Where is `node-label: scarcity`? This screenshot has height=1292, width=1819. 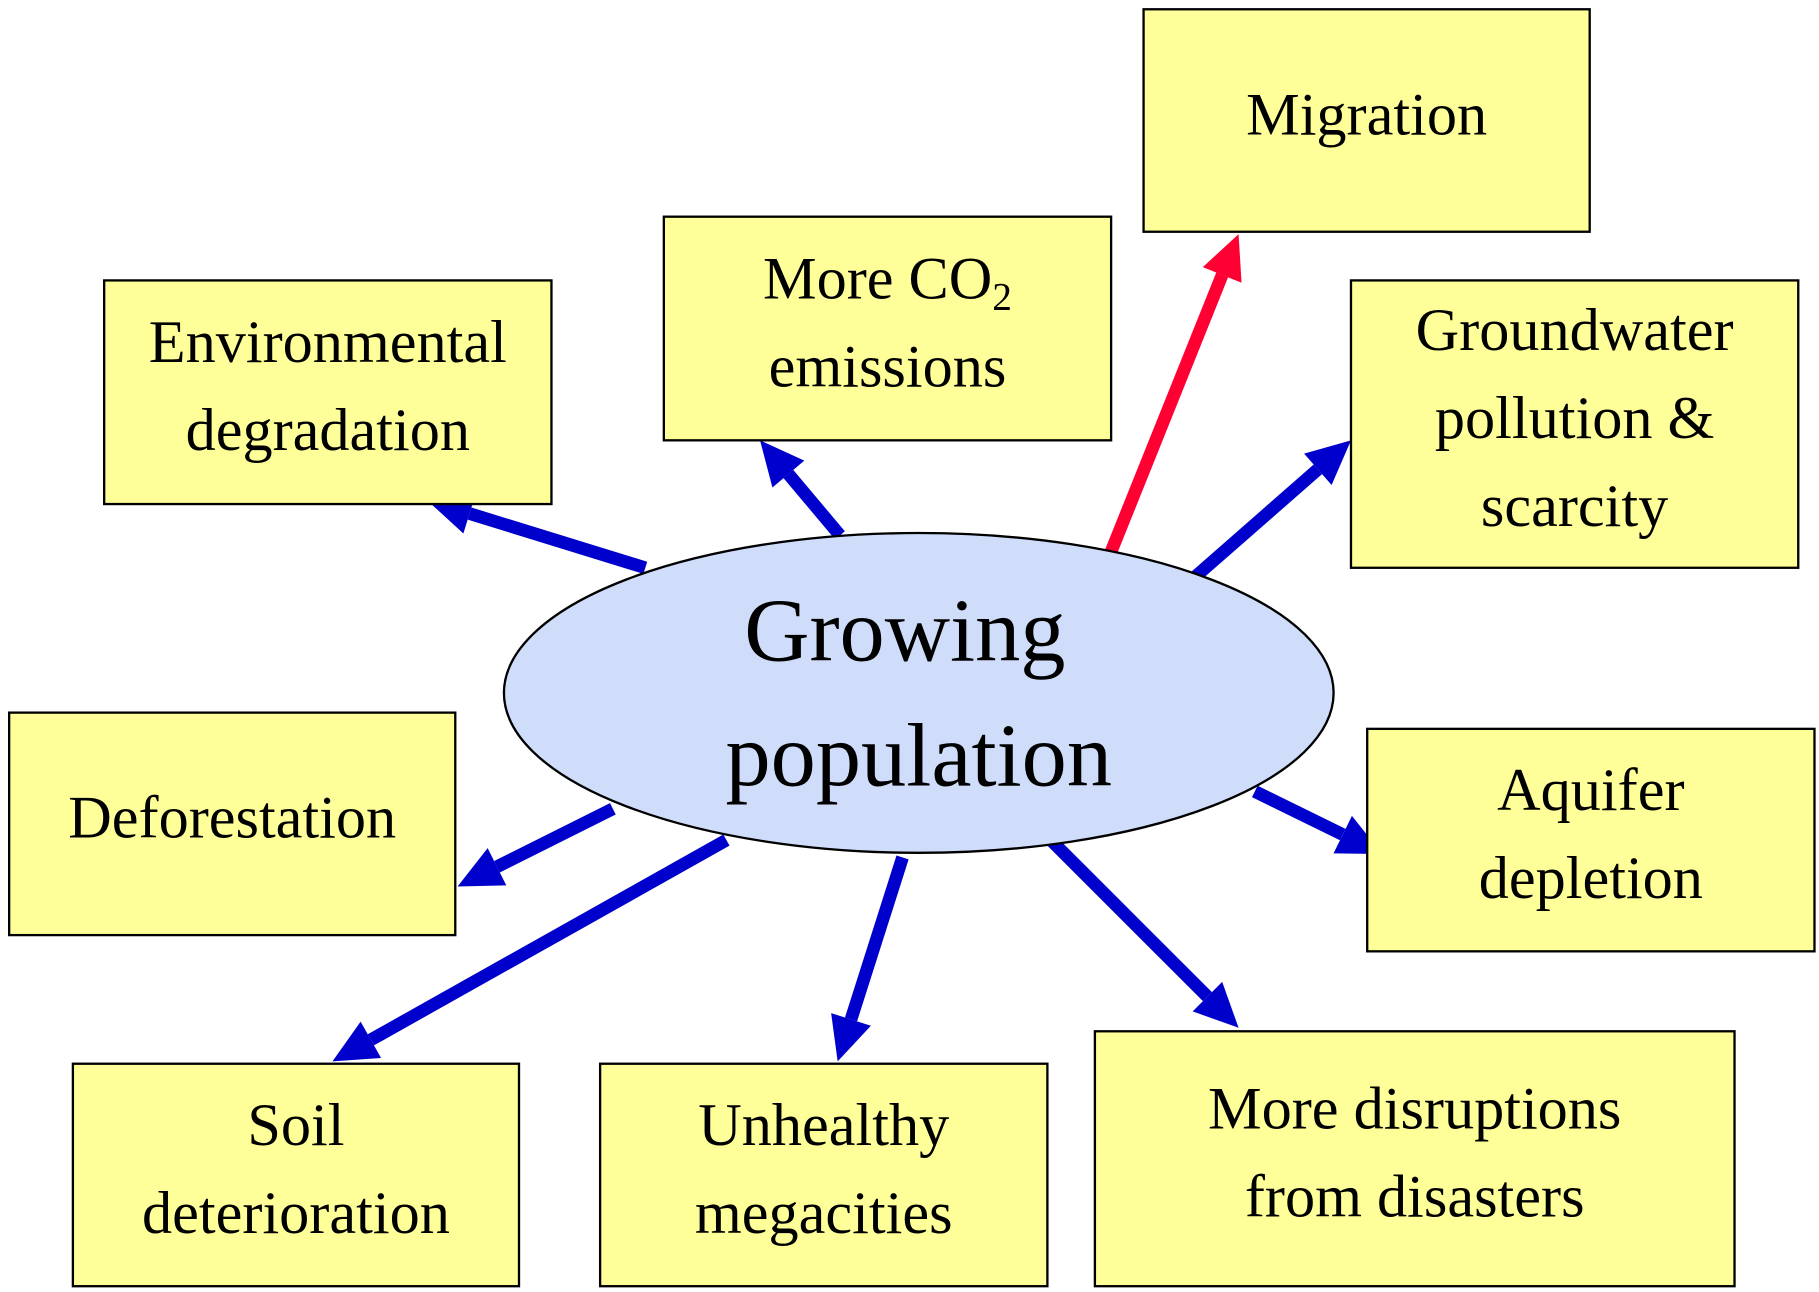
node-label: scarcity is located at coordinates (1574, 506).